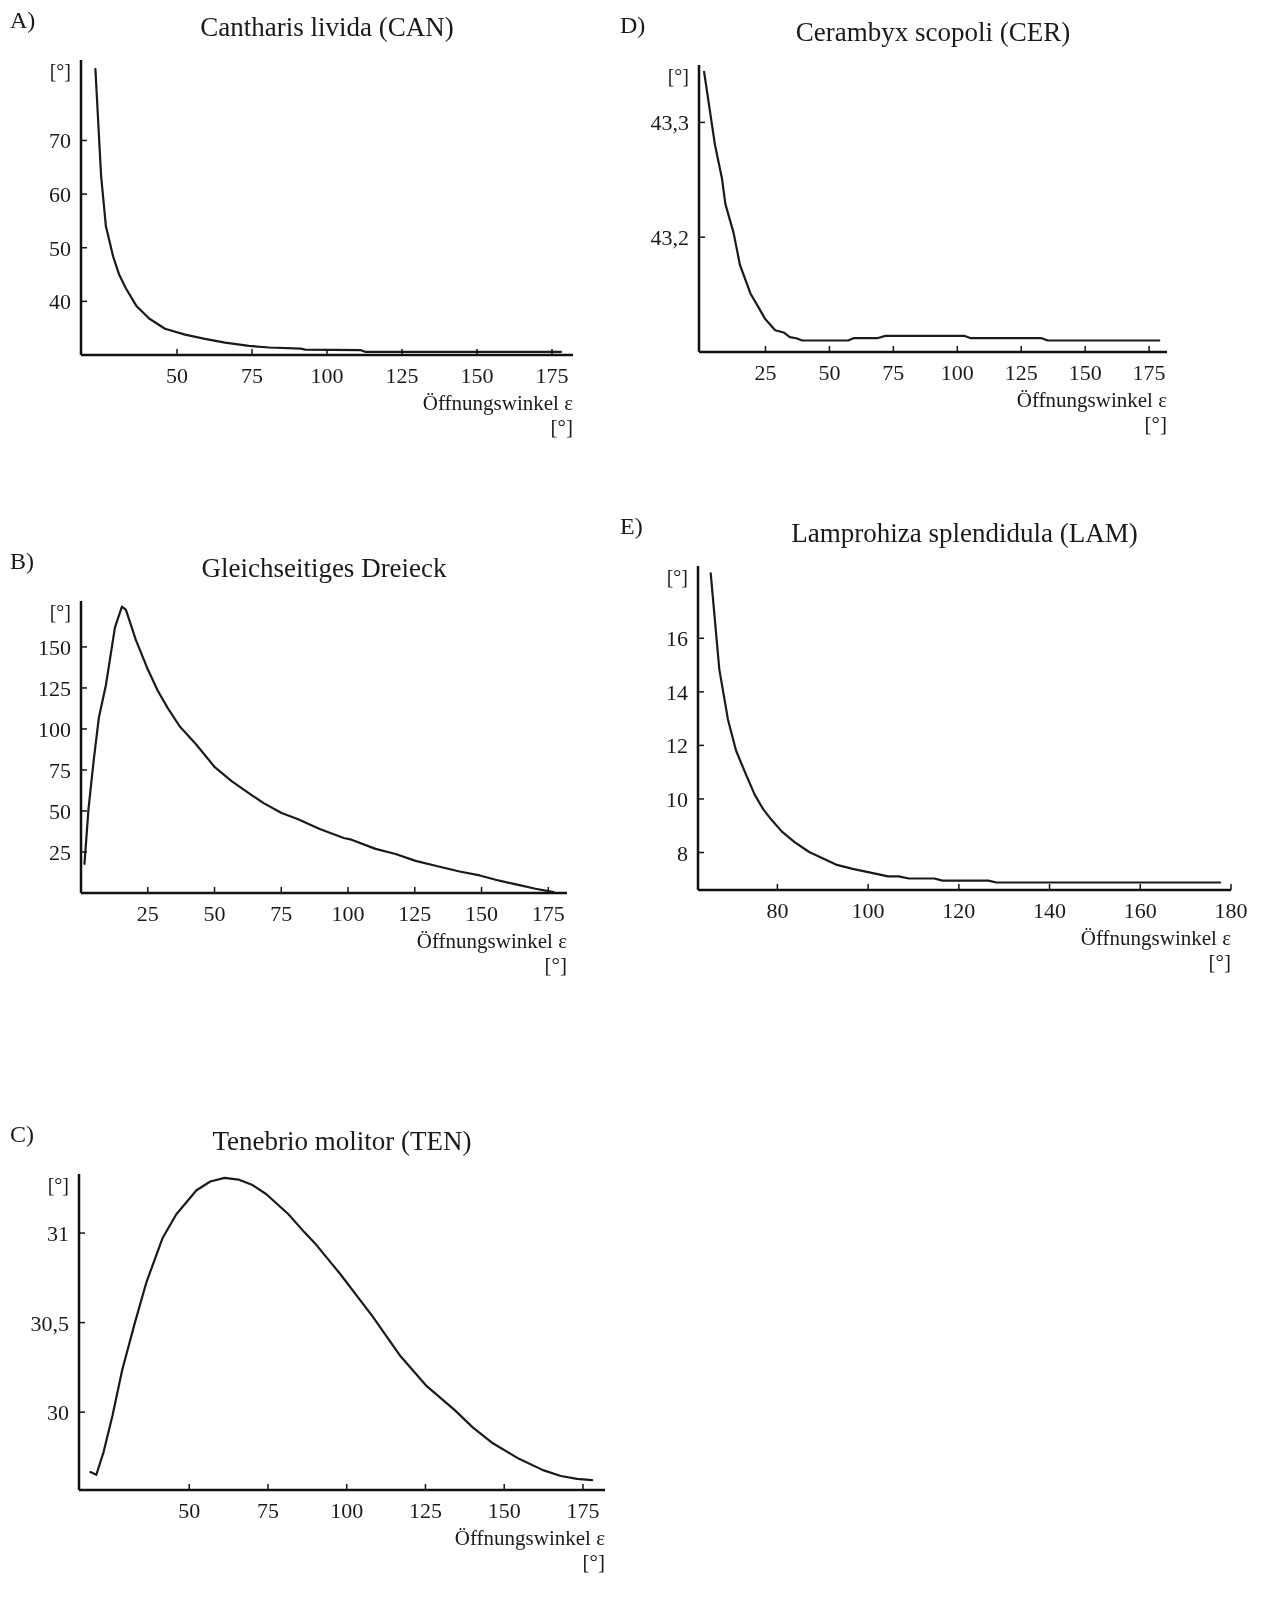 The image size is (1263, 1602). Describe the element at coordinates (669, 123) in the screenshot. I see `y-tick-label: 43,3` at that location.